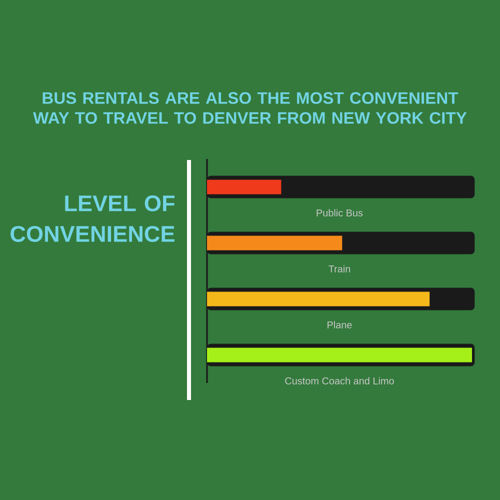 The image size is (500, 500). What do you see at coordinates (339, 268) in the screenshot?
I see `y-tick-label: Train` at bounding box center [339, 268].